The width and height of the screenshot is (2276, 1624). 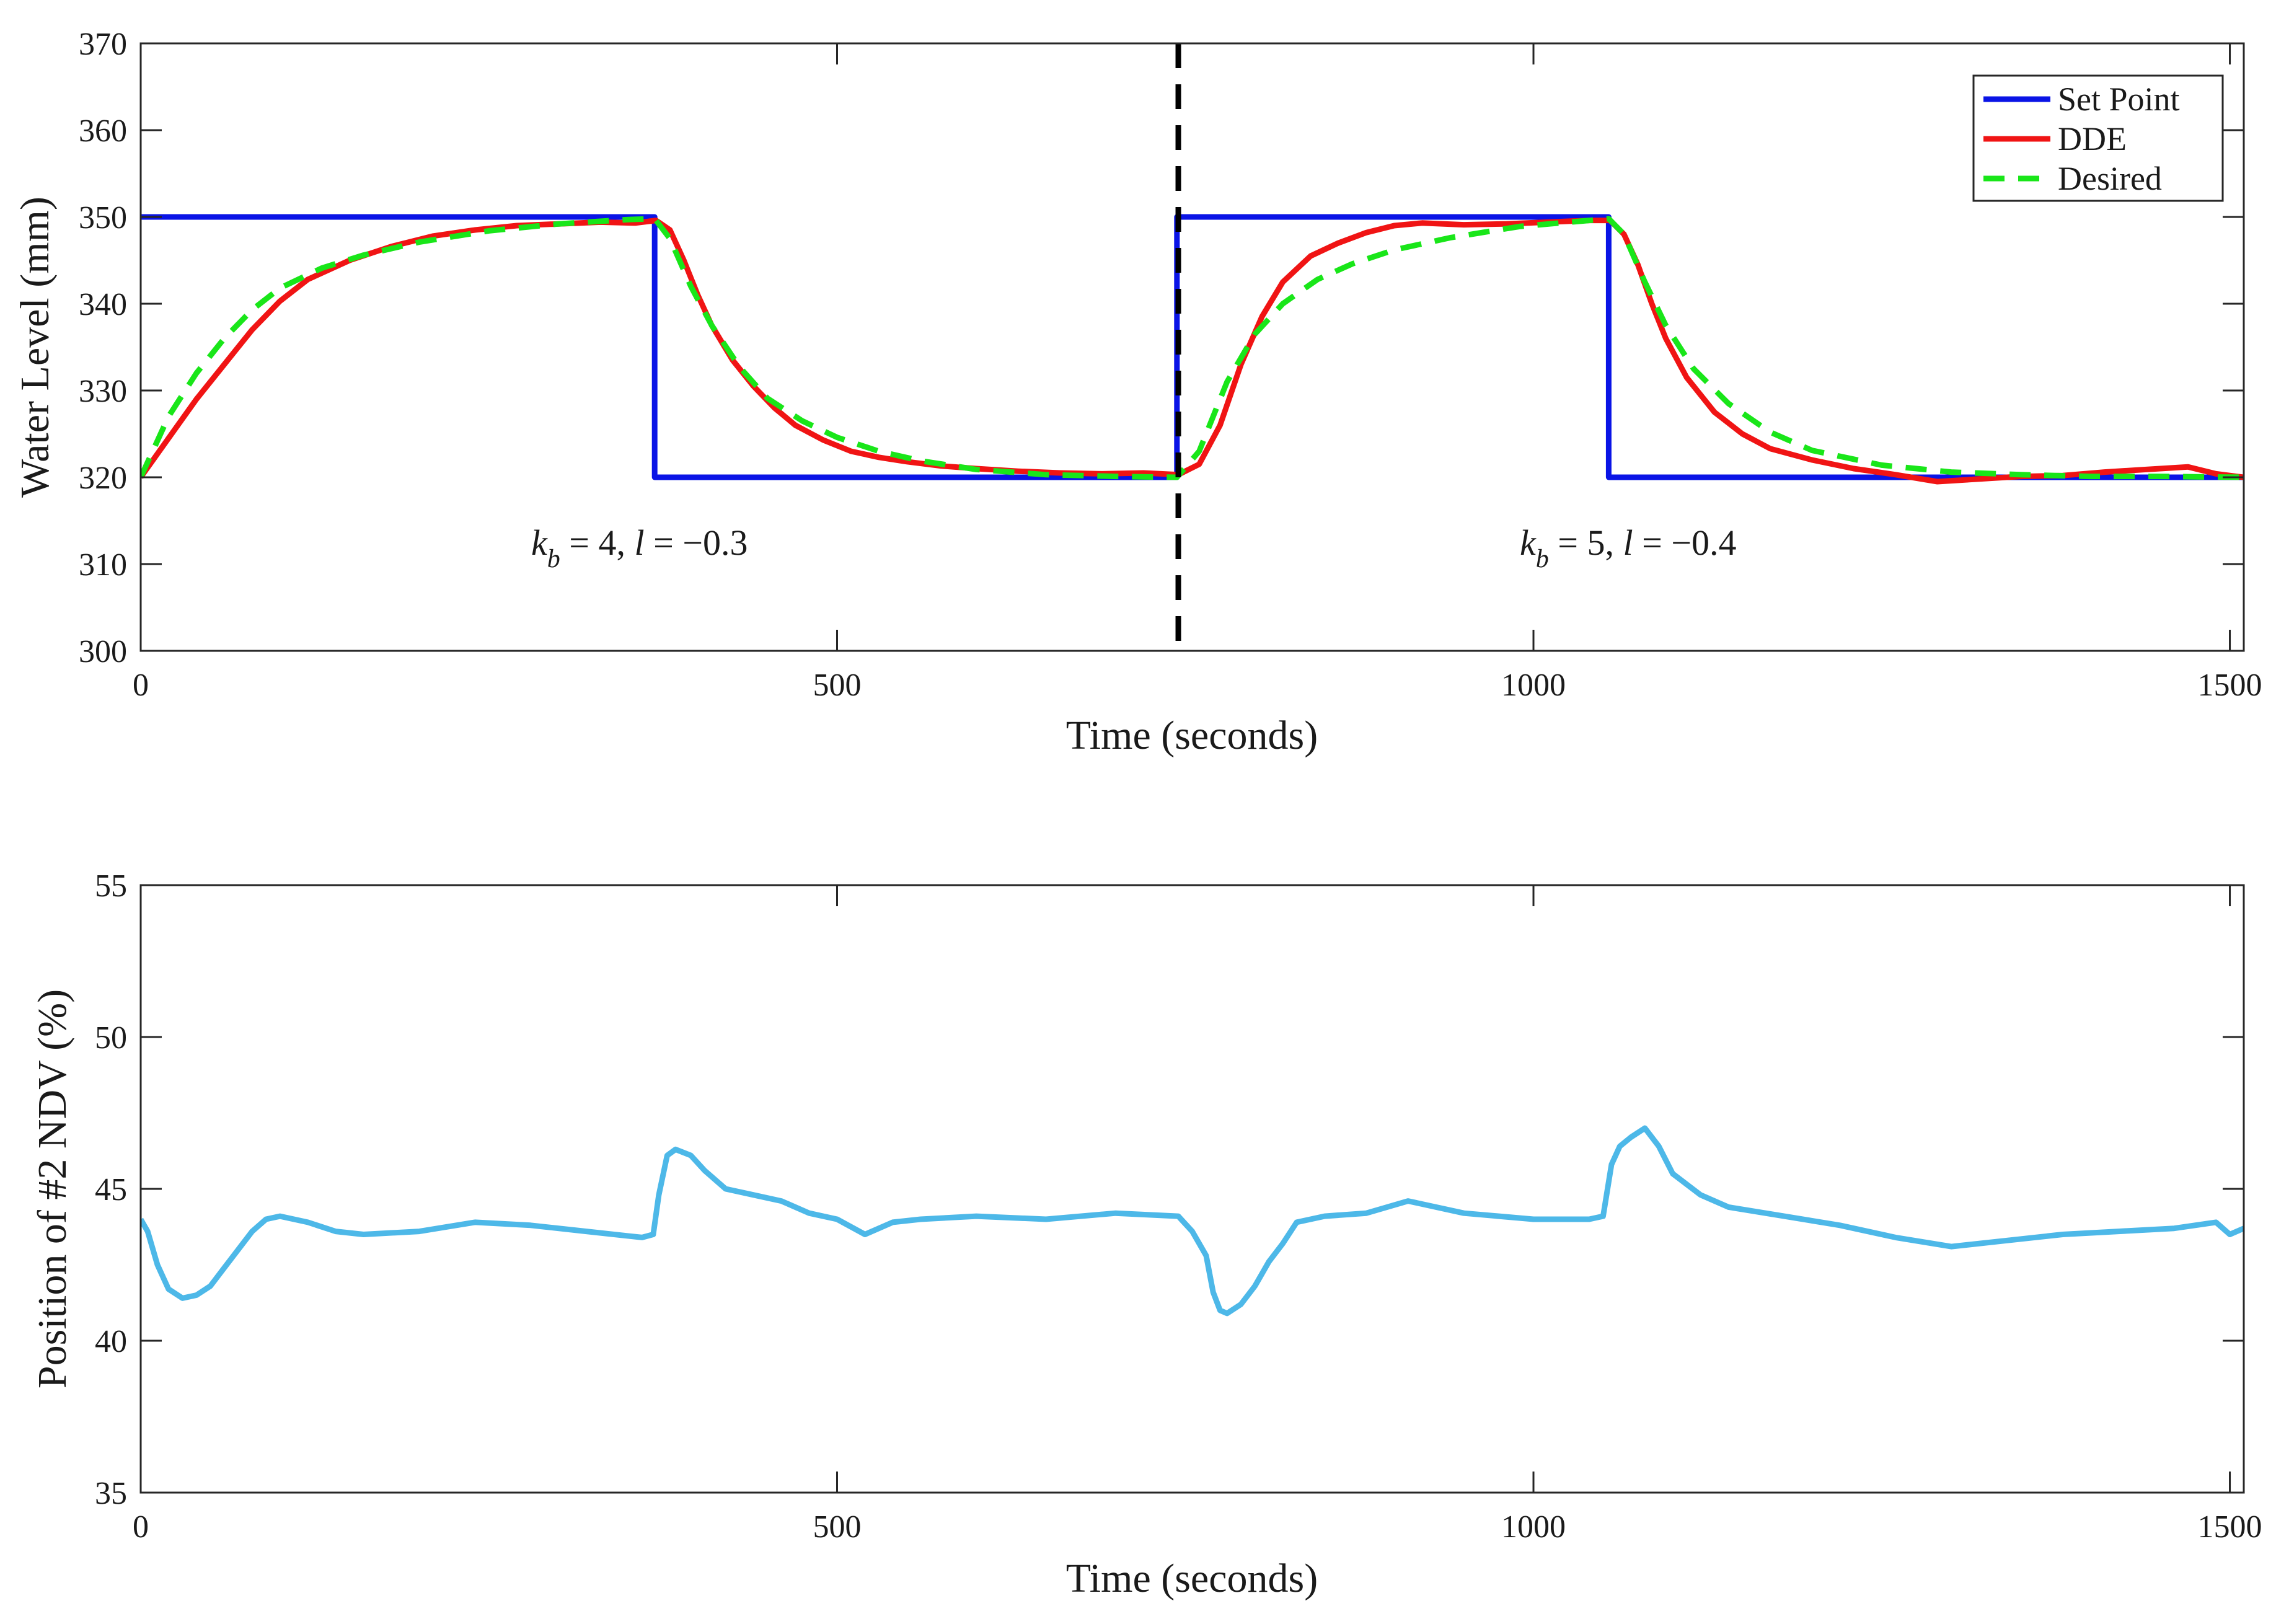 What do you see at coordinates (35, 347) in the screenshot?
I see `water-level-y-label: Water Level (mm)` at bounding box center [35, 347].